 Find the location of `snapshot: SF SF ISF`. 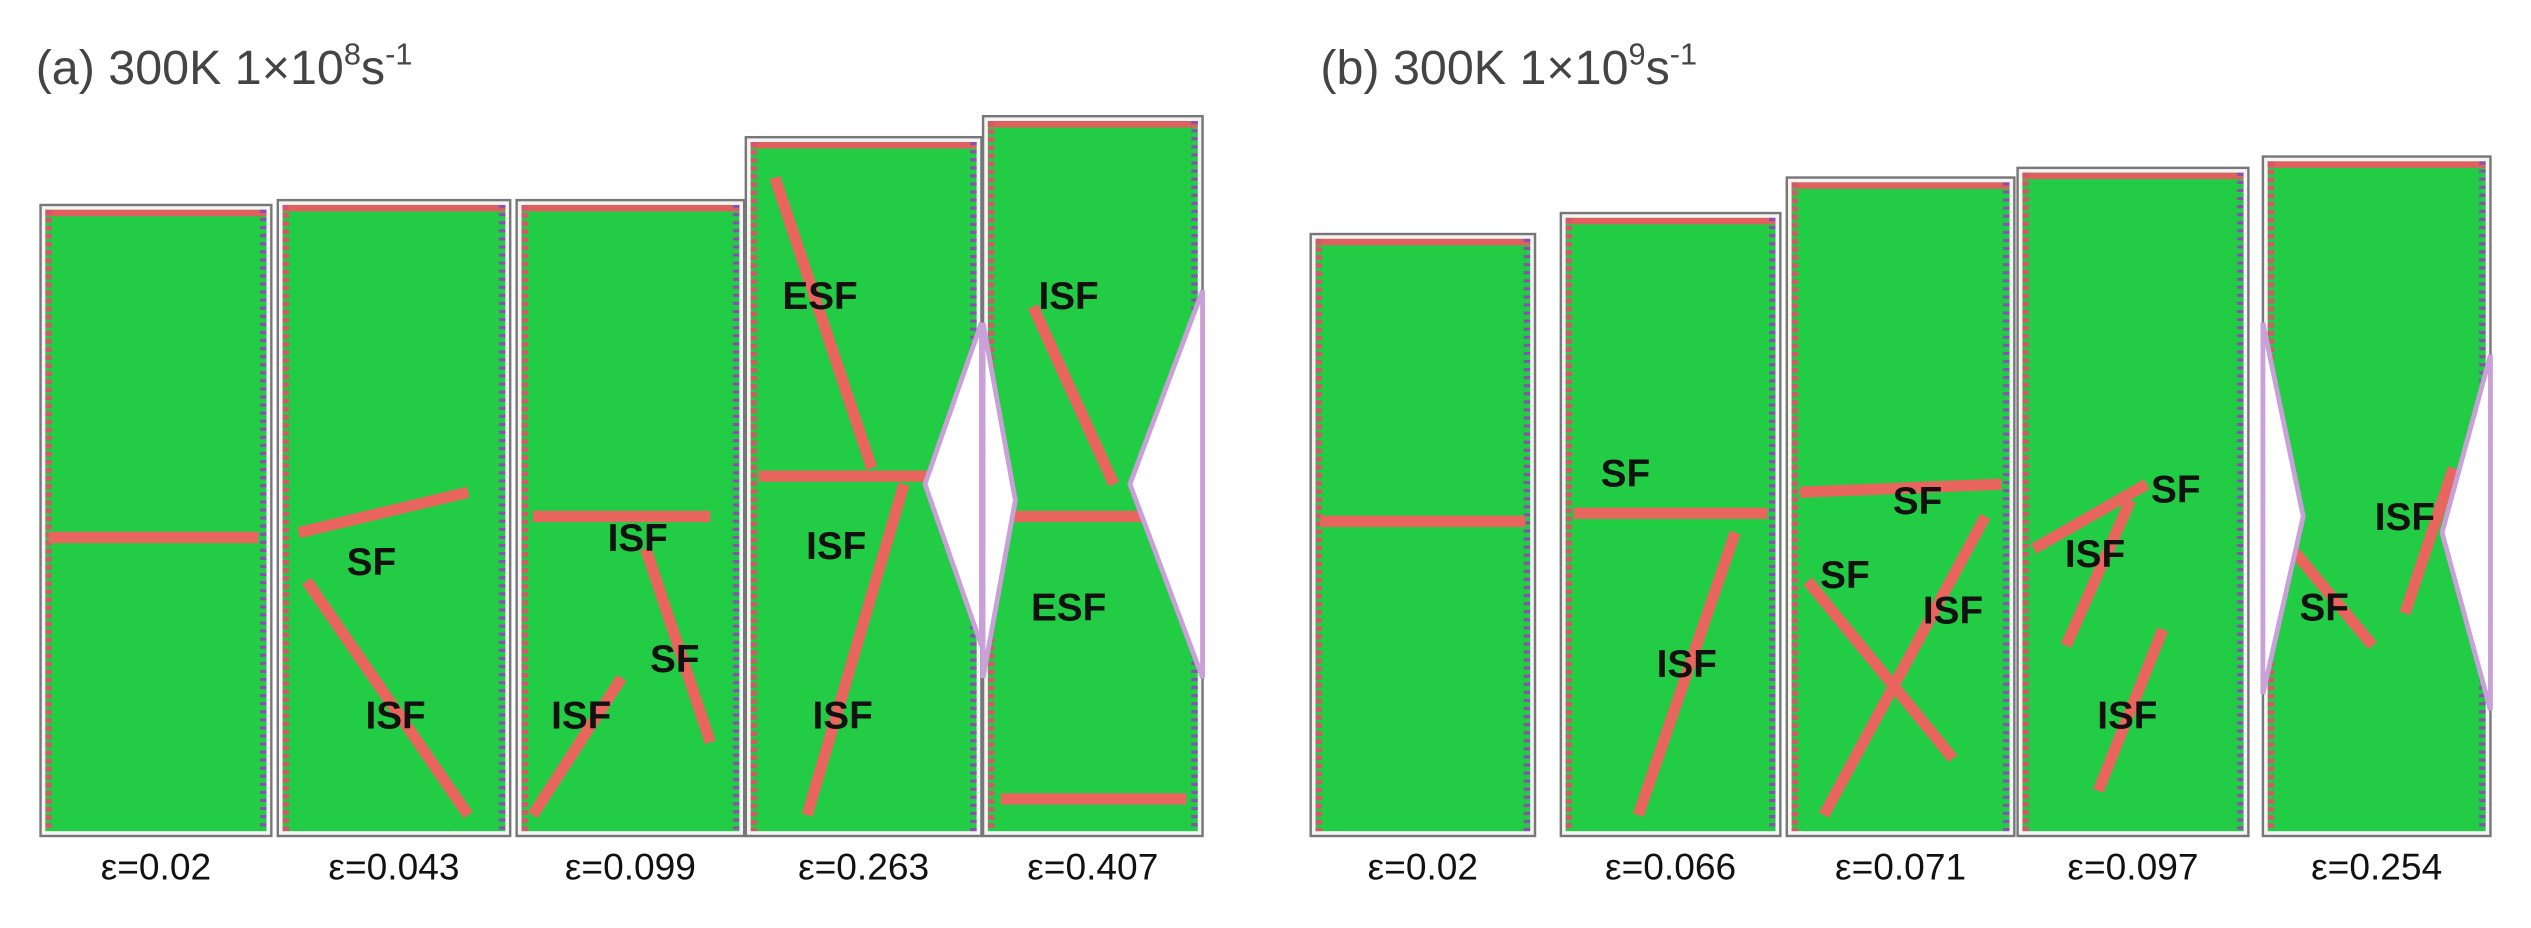

snapshot: SF SF ISF is located at coordinates (1900, 507).